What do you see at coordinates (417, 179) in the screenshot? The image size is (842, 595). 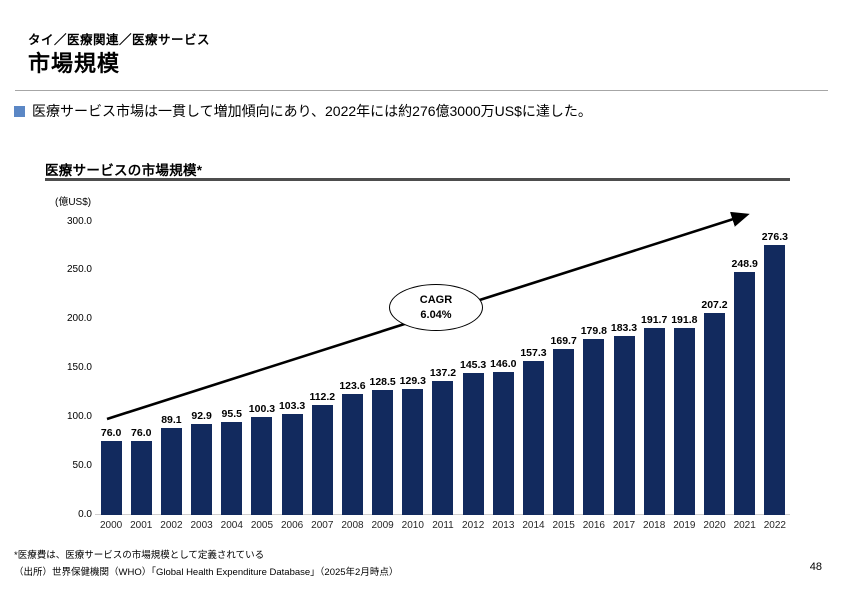 I see `chart-title-divider` at bounding box center [417, 179].